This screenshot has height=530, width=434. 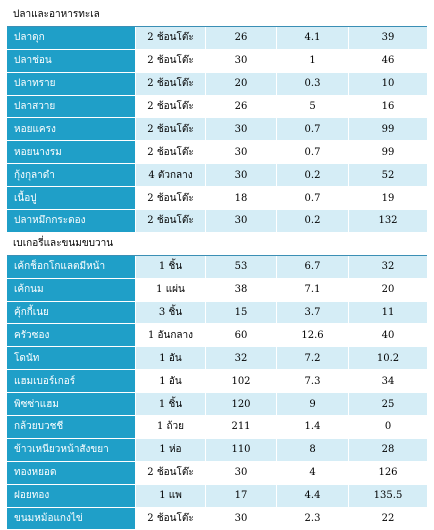 I want to click on food-name-cell: เค้กช็อกโกแลตมีหน้า, so click(x=71, y=266).